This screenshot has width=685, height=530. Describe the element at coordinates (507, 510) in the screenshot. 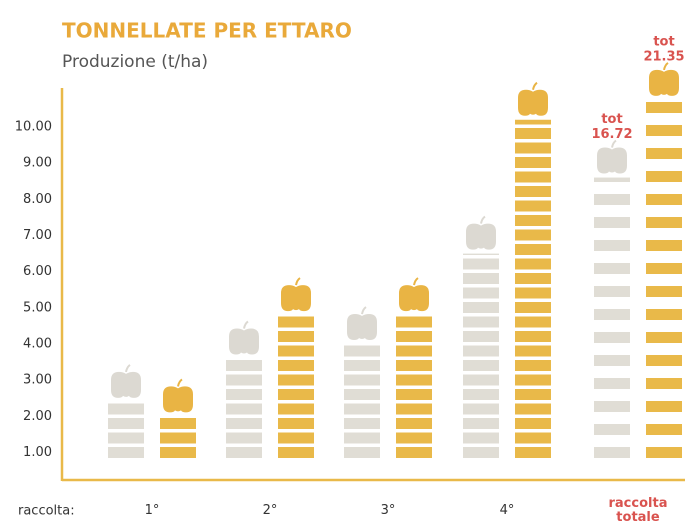

I see `x-tick-label: 4°` at that location.